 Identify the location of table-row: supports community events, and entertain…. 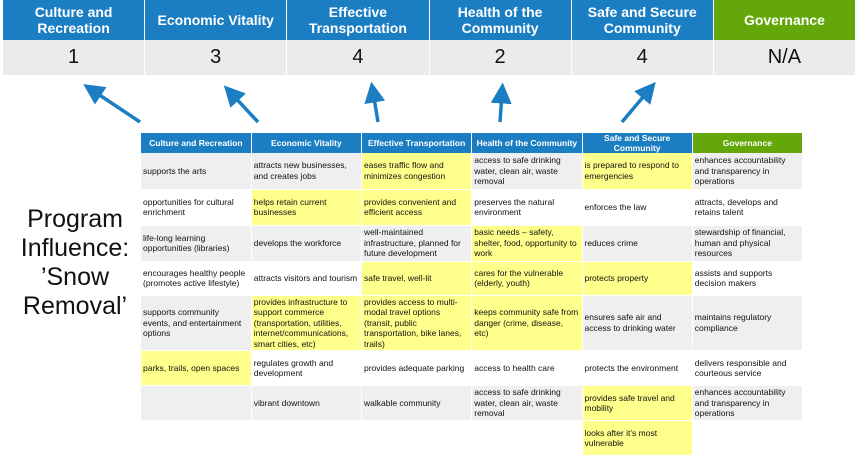
(472, 323).